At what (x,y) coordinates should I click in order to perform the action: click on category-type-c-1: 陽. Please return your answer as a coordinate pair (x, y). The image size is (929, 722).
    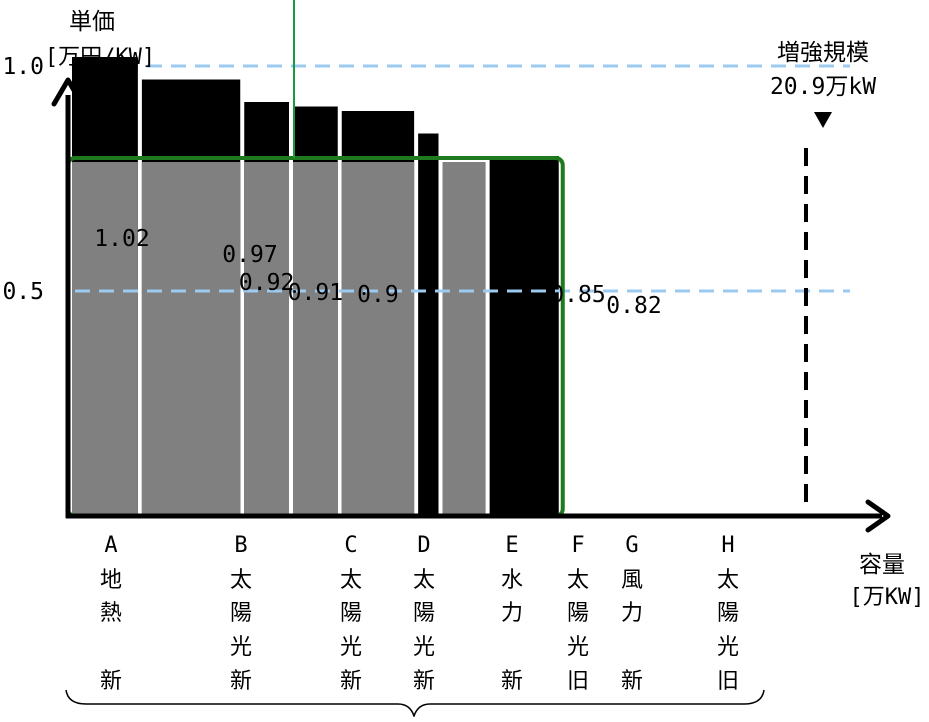
    Looking at the image, I should click on (351, 613).